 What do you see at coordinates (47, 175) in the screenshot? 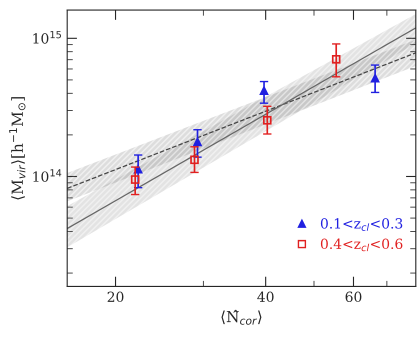
I see `y-tick-label: 10$^{14}$` at bounding box center [47, 175].